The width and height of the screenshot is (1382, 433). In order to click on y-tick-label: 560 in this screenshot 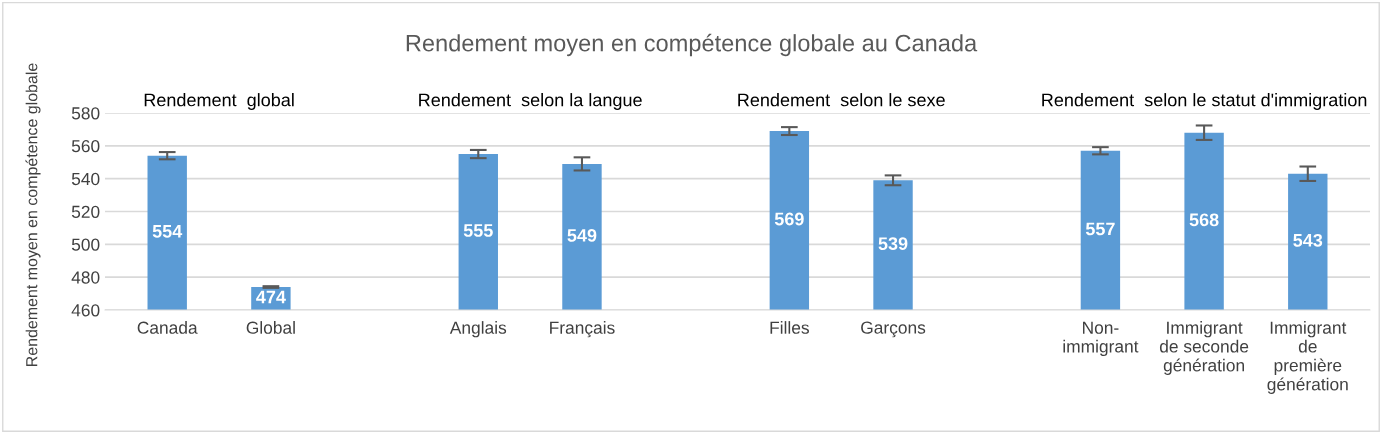, I will do `click(85, 146)`.